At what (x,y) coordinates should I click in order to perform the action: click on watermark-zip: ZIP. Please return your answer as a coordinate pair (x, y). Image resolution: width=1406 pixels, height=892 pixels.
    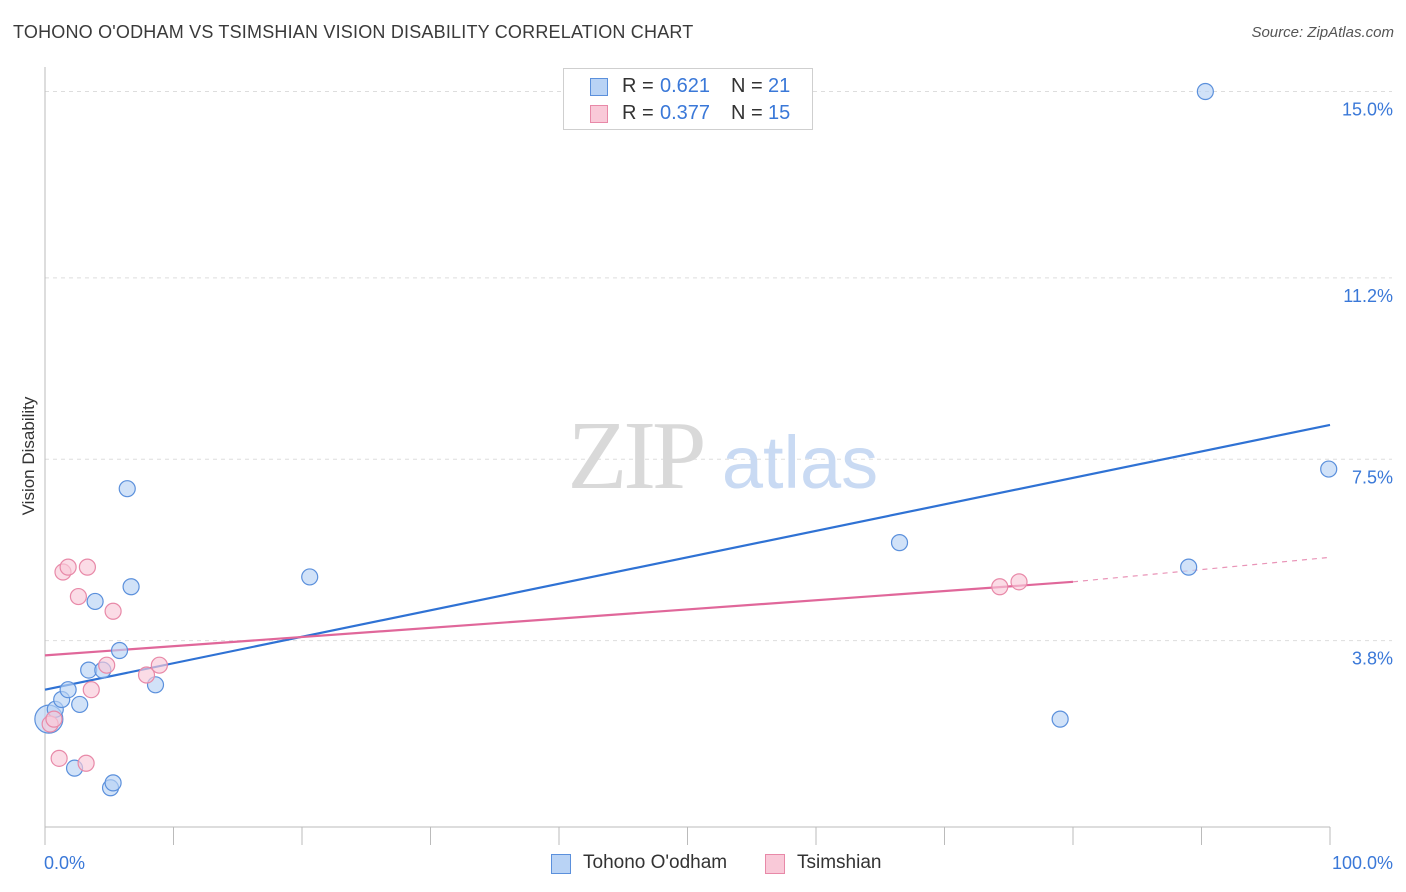
    Looking at the image, I should click on (635, 456).